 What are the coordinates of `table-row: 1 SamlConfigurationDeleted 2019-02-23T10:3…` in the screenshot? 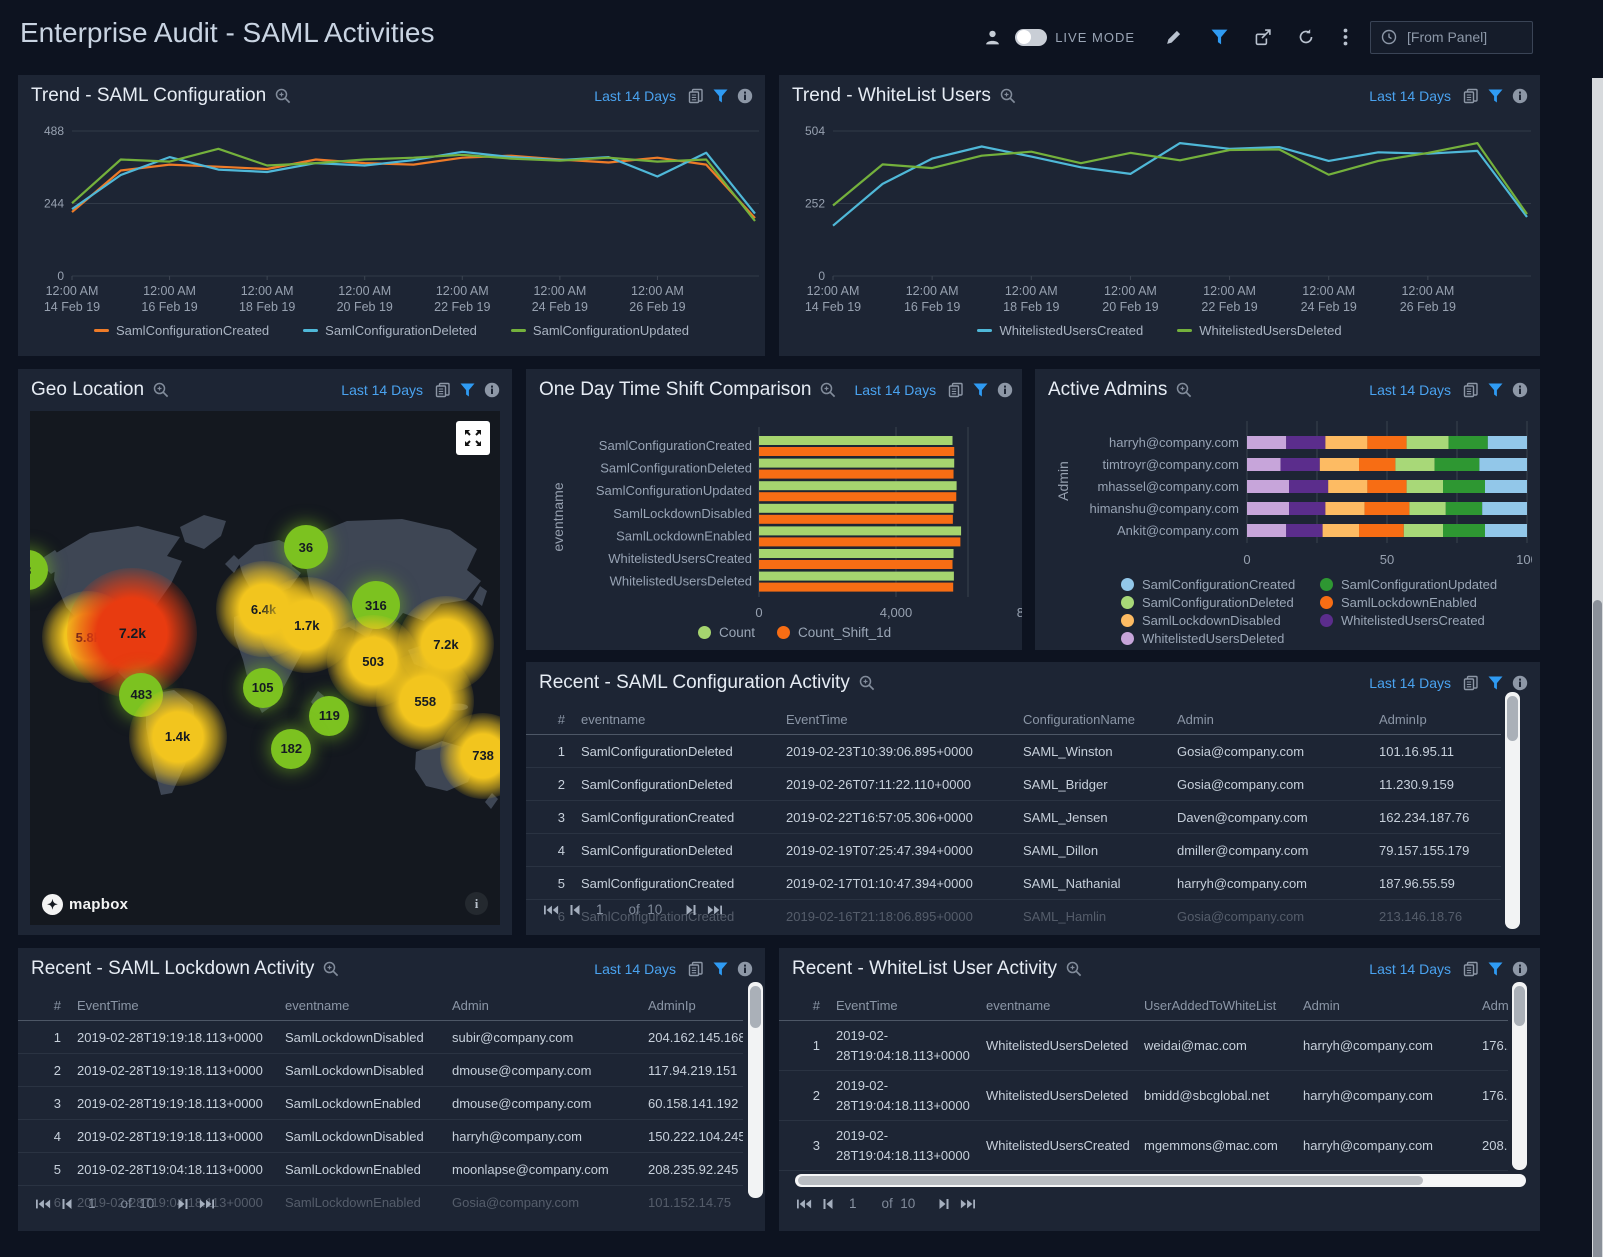 It's located at (1013, 751).